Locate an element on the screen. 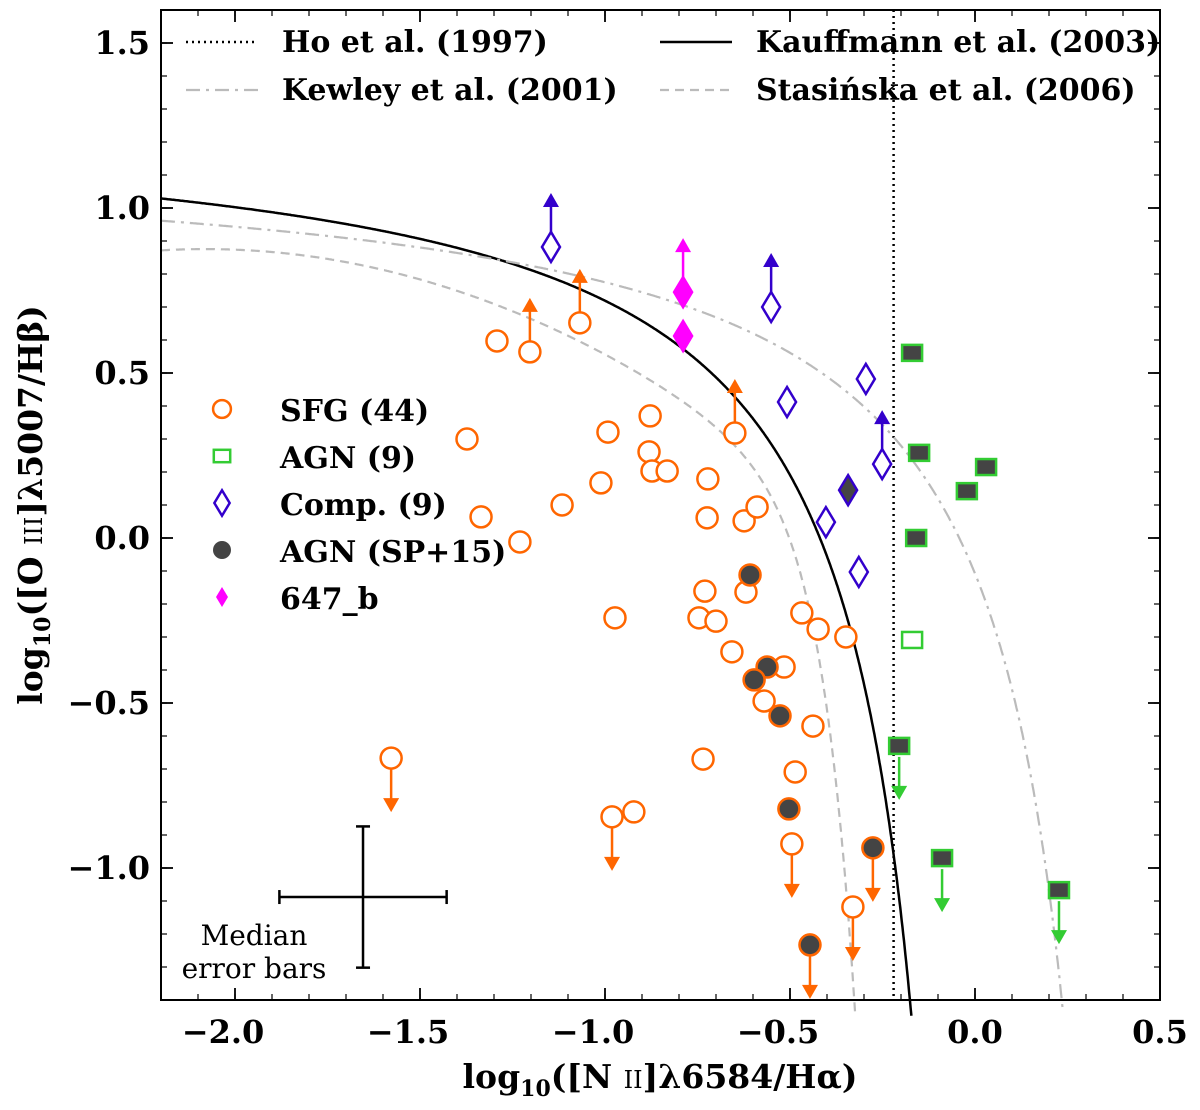 The width and height of the screenshot is (1200, 1110). legend-marker-entry: Comp. (9) is located at coordinates (329, 505).